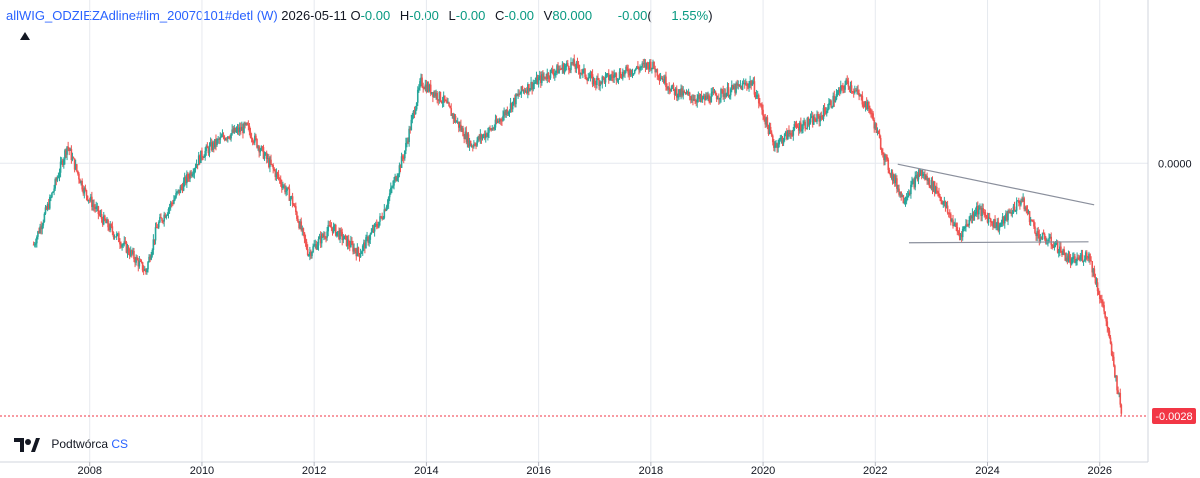  Describe the element at coordinates (25, 36) in the screenshot. I see `collapse-legend-icon` at that location.